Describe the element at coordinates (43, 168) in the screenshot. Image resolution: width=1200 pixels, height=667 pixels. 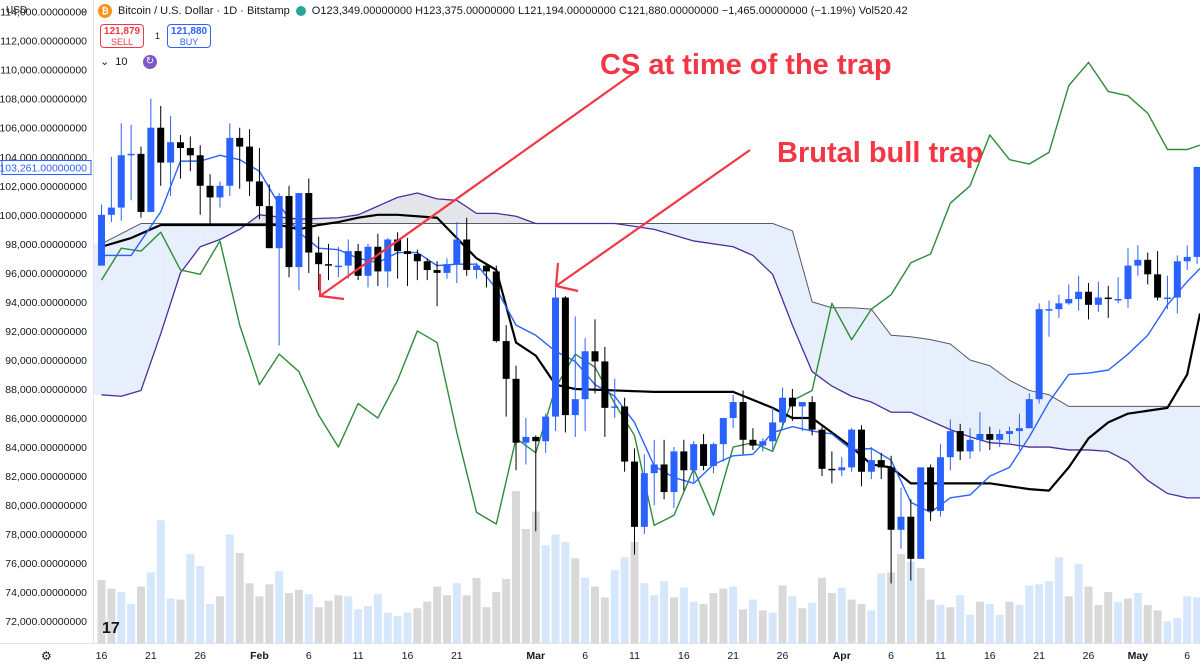
I see `price-badge-text: 103,261.00000000` at that location.